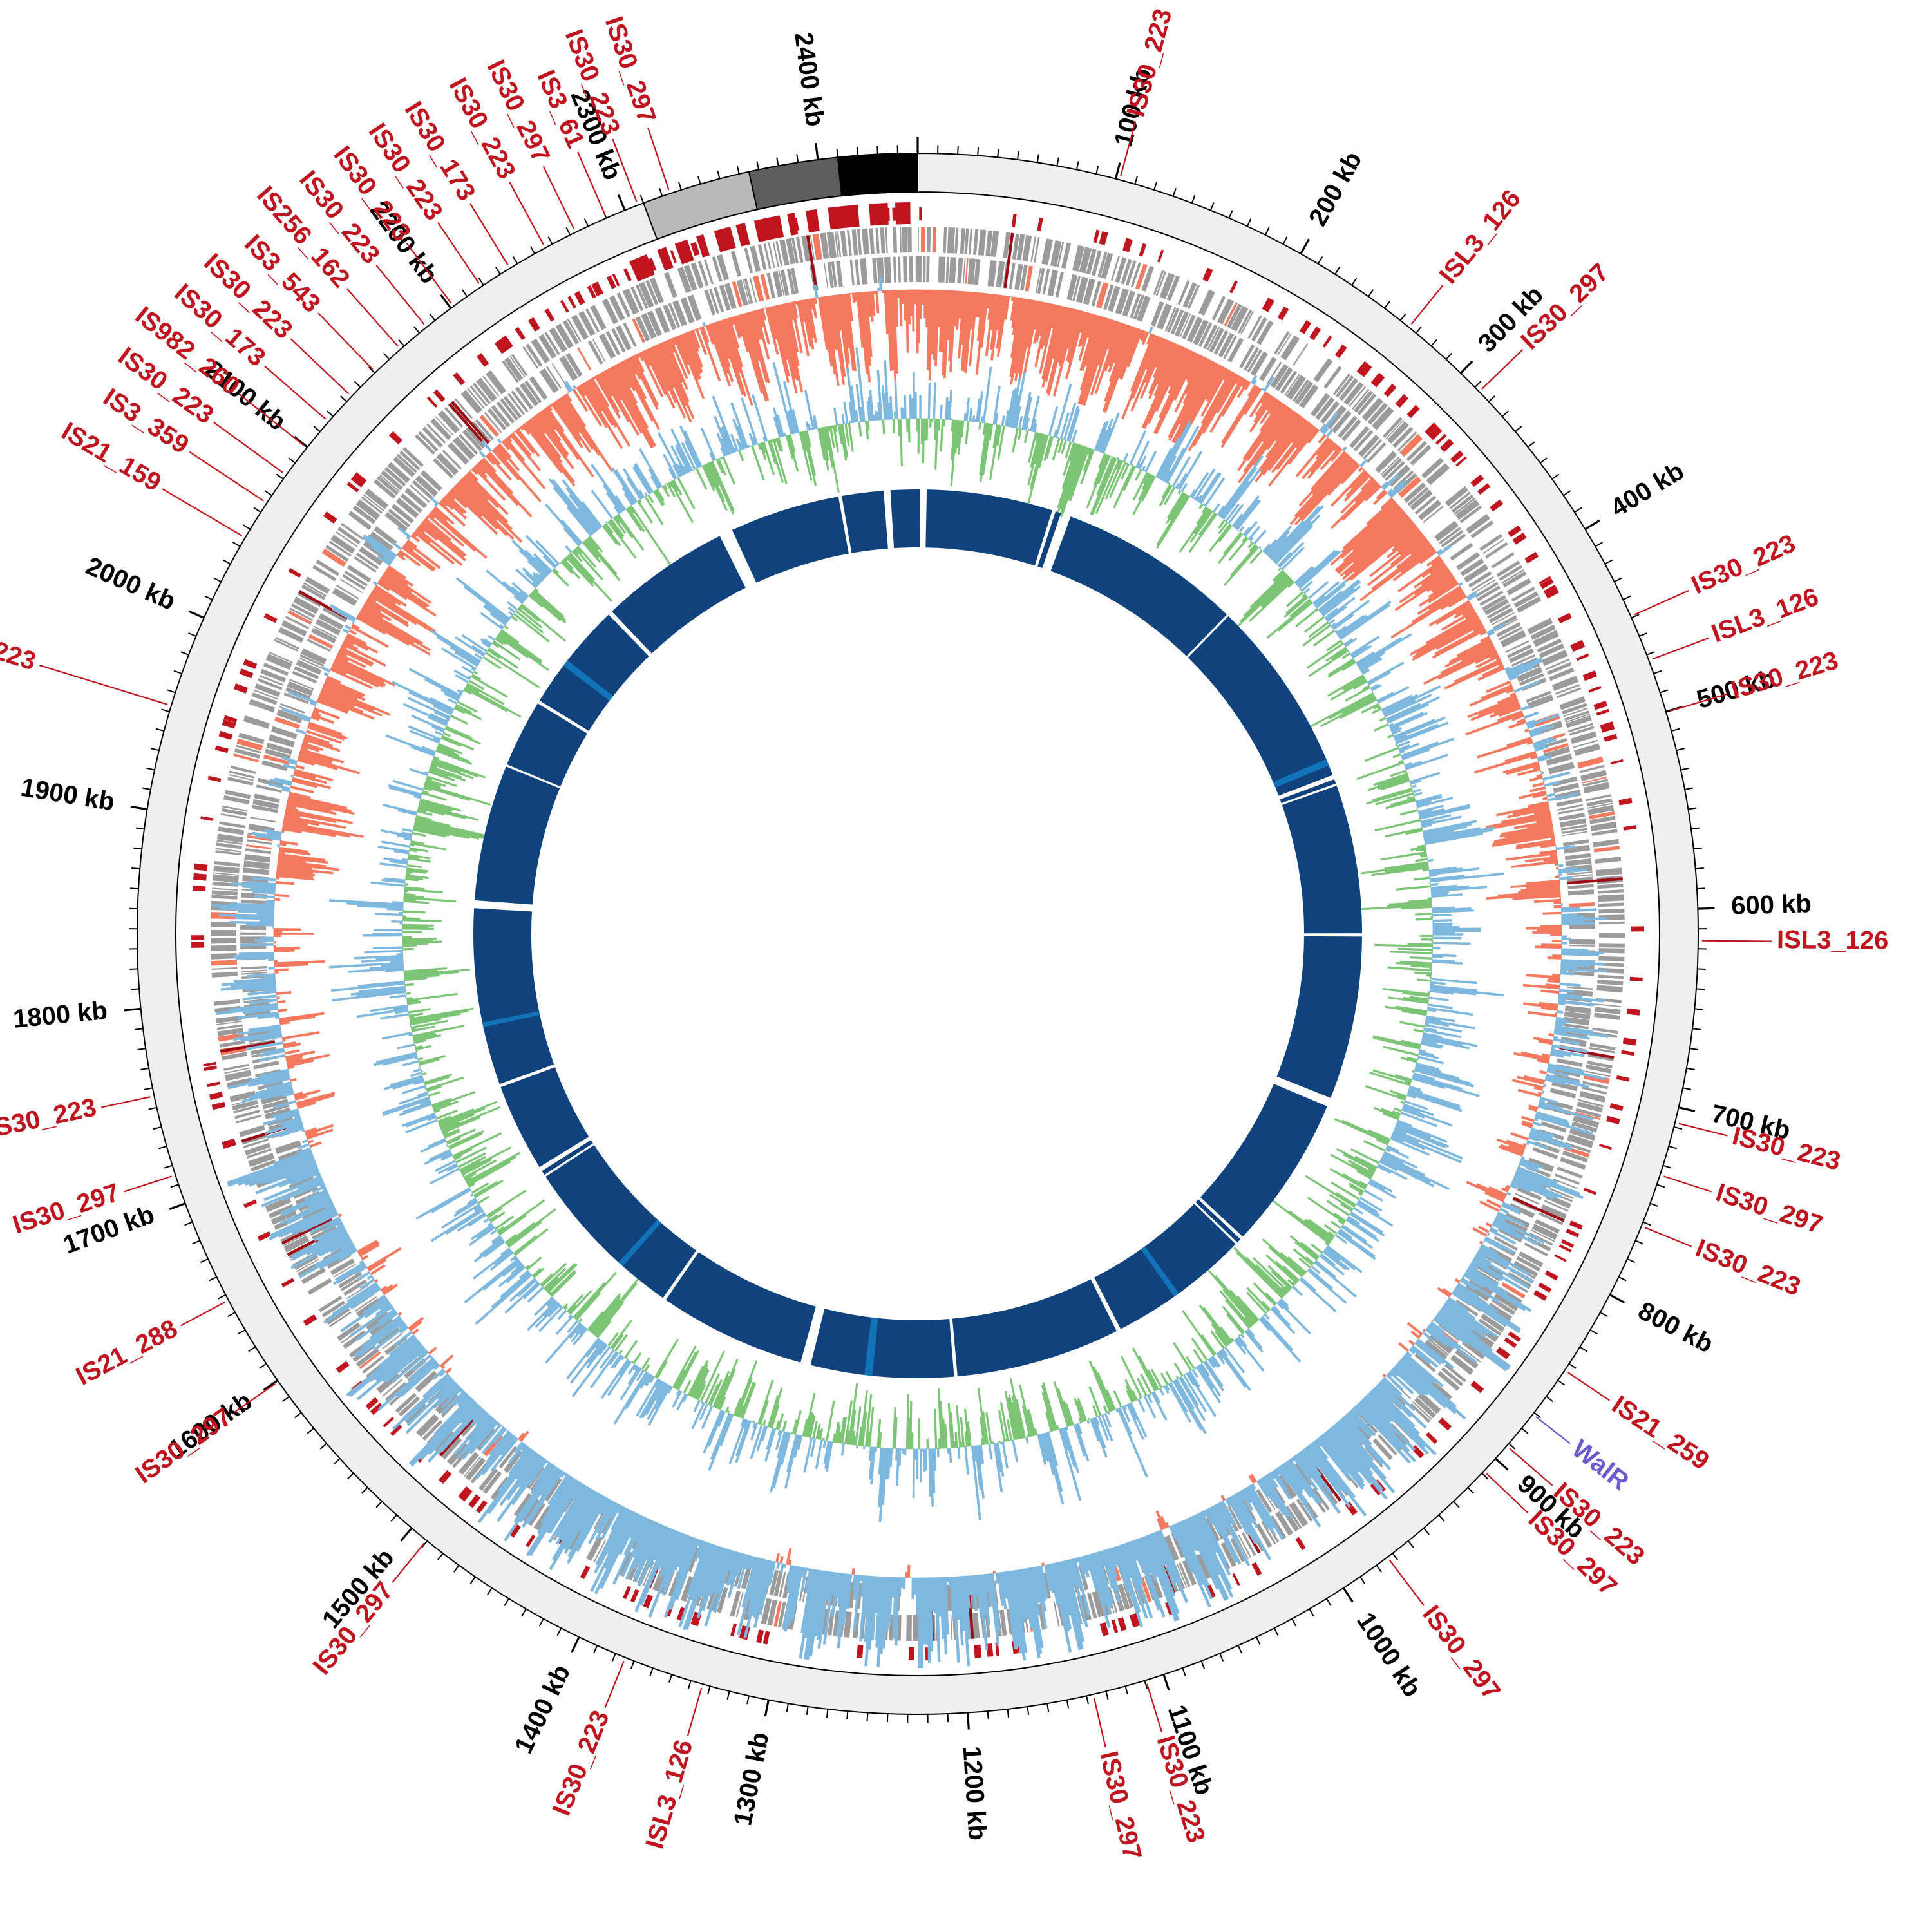 Image resolution: width=1932 pixels, height=1932 pixels. Describe the element at coordinates (470, 422) in the screenshot. I see `cds-highlight` at that location.